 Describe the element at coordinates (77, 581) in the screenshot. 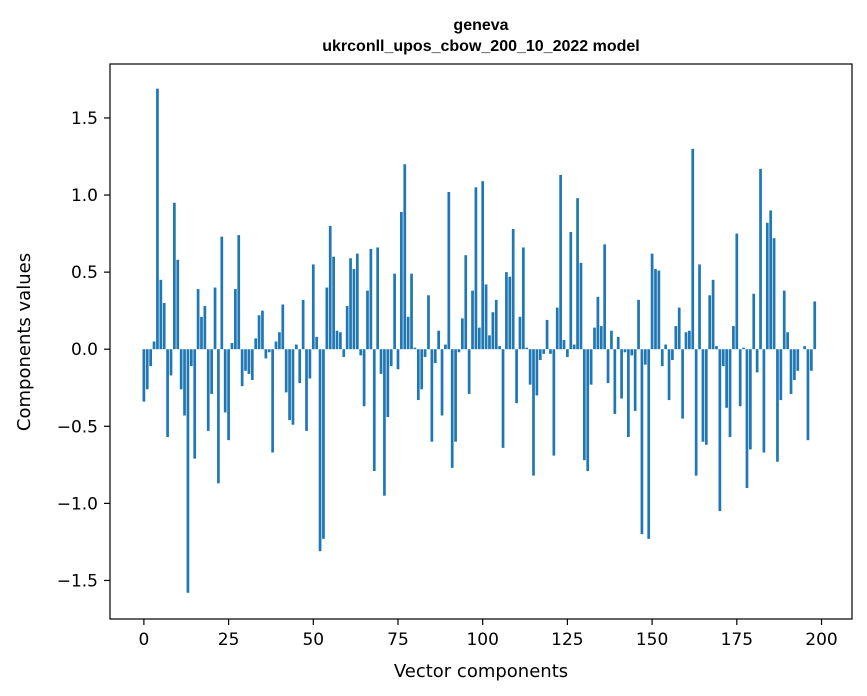

I see `y-tick-label: −1.5` at that location.